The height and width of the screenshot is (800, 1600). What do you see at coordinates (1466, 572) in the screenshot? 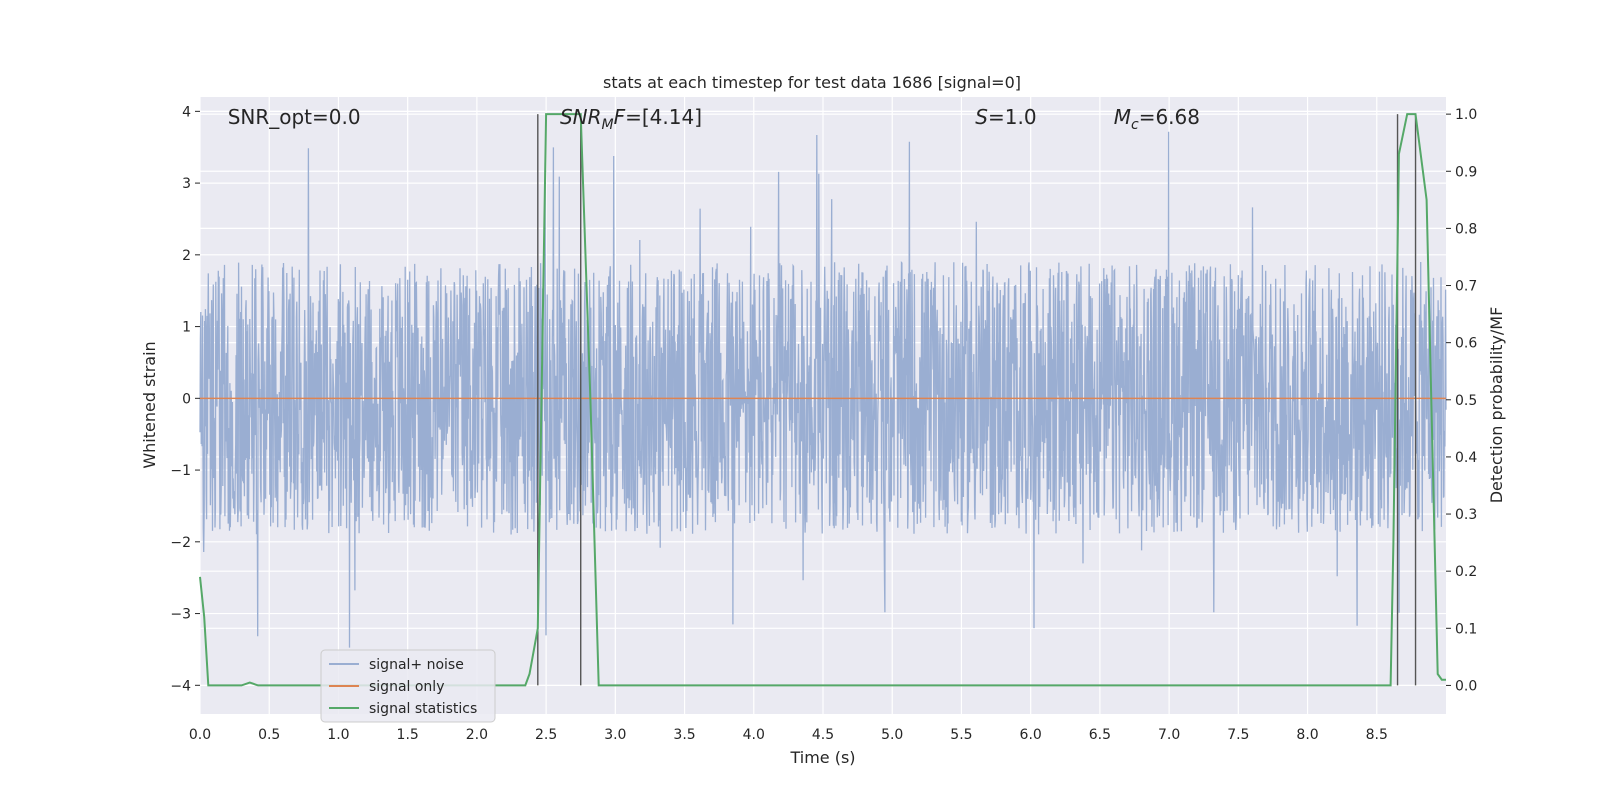
I see `y2-tick-label: 0.2` at bounding box center [1466, 572].